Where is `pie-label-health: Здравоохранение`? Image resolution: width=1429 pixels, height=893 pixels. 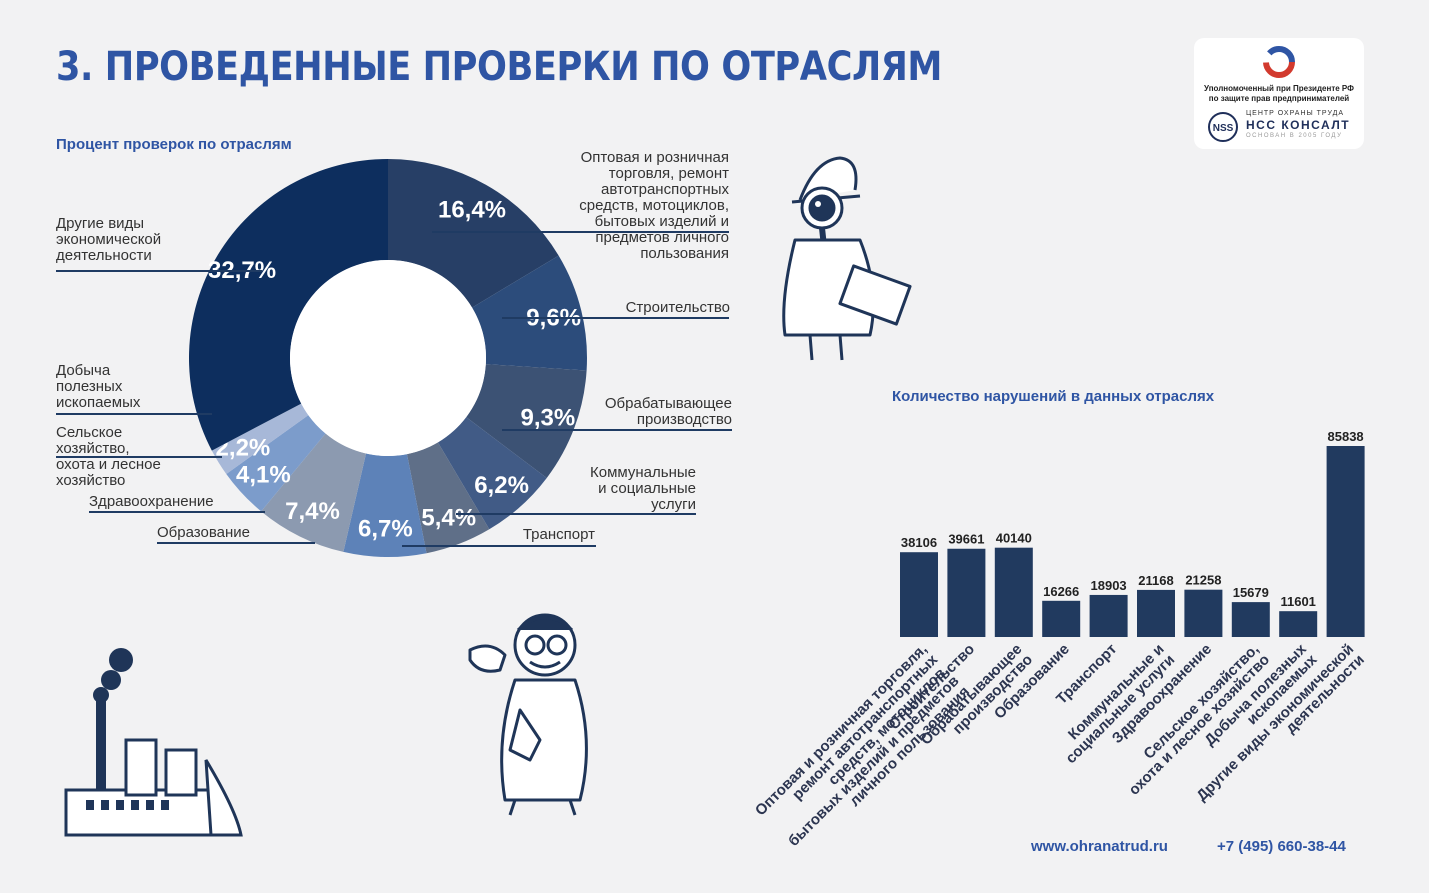 pie-label-health: Здравоохранение is located at coordinates (151, 501).